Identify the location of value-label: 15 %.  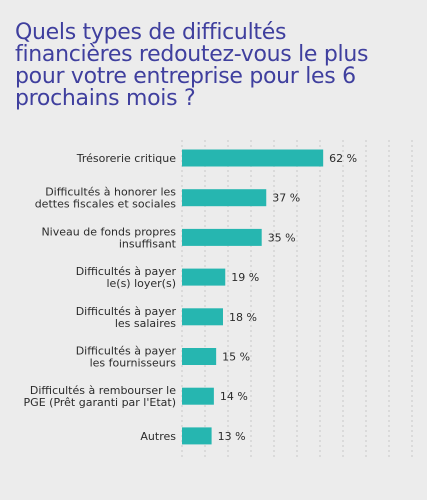
(236, 357).